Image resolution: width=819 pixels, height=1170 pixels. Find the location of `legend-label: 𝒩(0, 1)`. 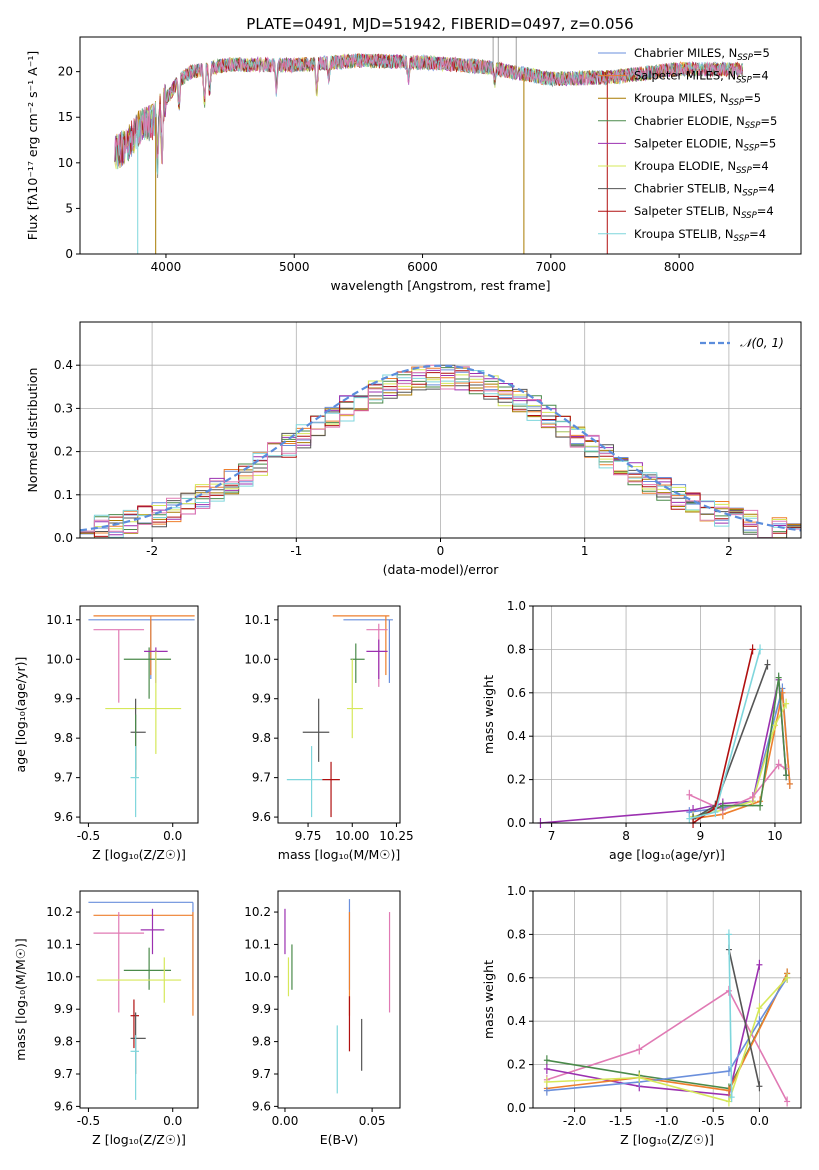

legend-label: 𝒩(0, 1) is located at coordinates (762, 343).